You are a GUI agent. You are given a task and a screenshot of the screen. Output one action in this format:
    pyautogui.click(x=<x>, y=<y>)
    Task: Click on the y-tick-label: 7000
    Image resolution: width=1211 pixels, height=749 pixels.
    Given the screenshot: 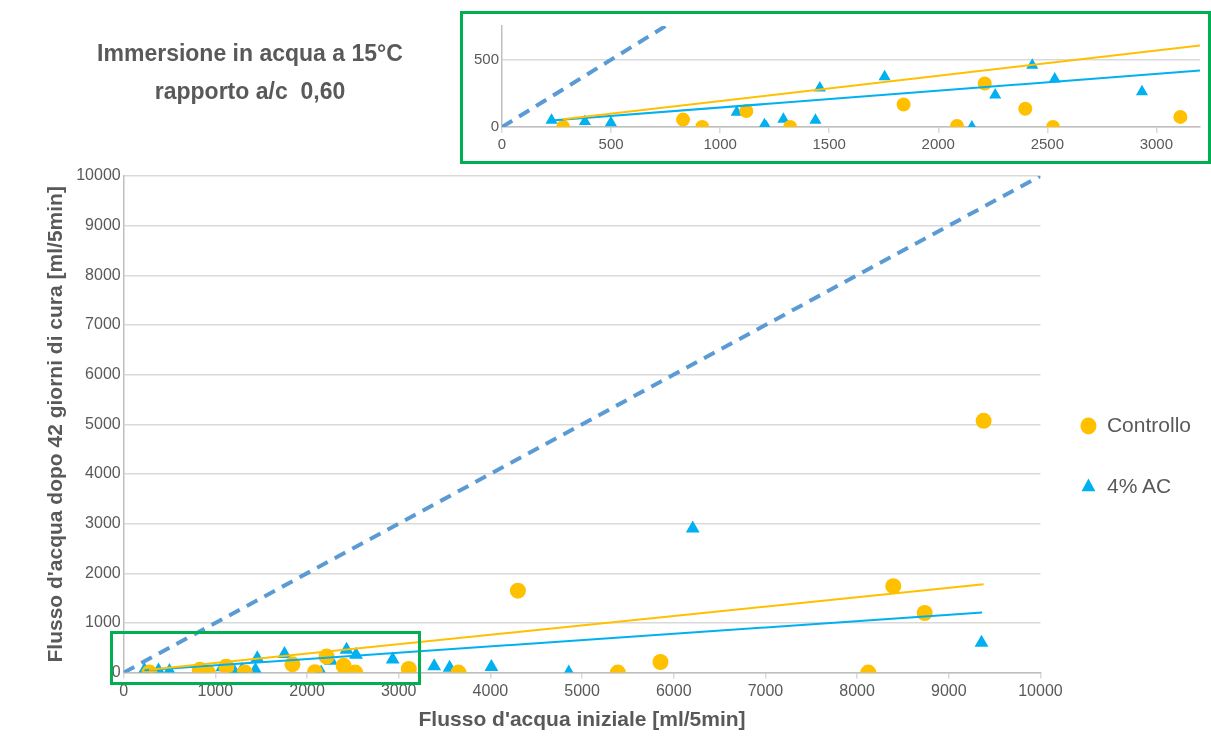 What is the action you would take?
    pyautogui.click(x=103, y=324)
    